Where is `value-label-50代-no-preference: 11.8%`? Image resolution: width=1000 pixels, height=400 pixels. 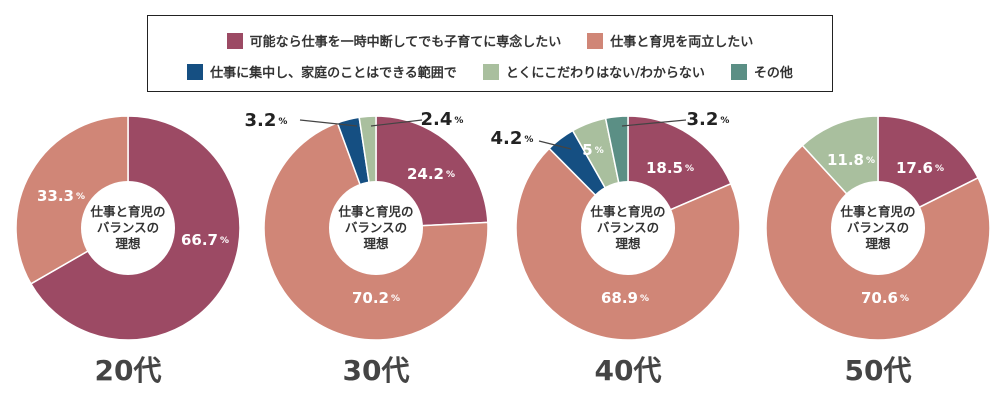
value-label-50代-no-preference: 11.8% is located at coordinates (851, 160).